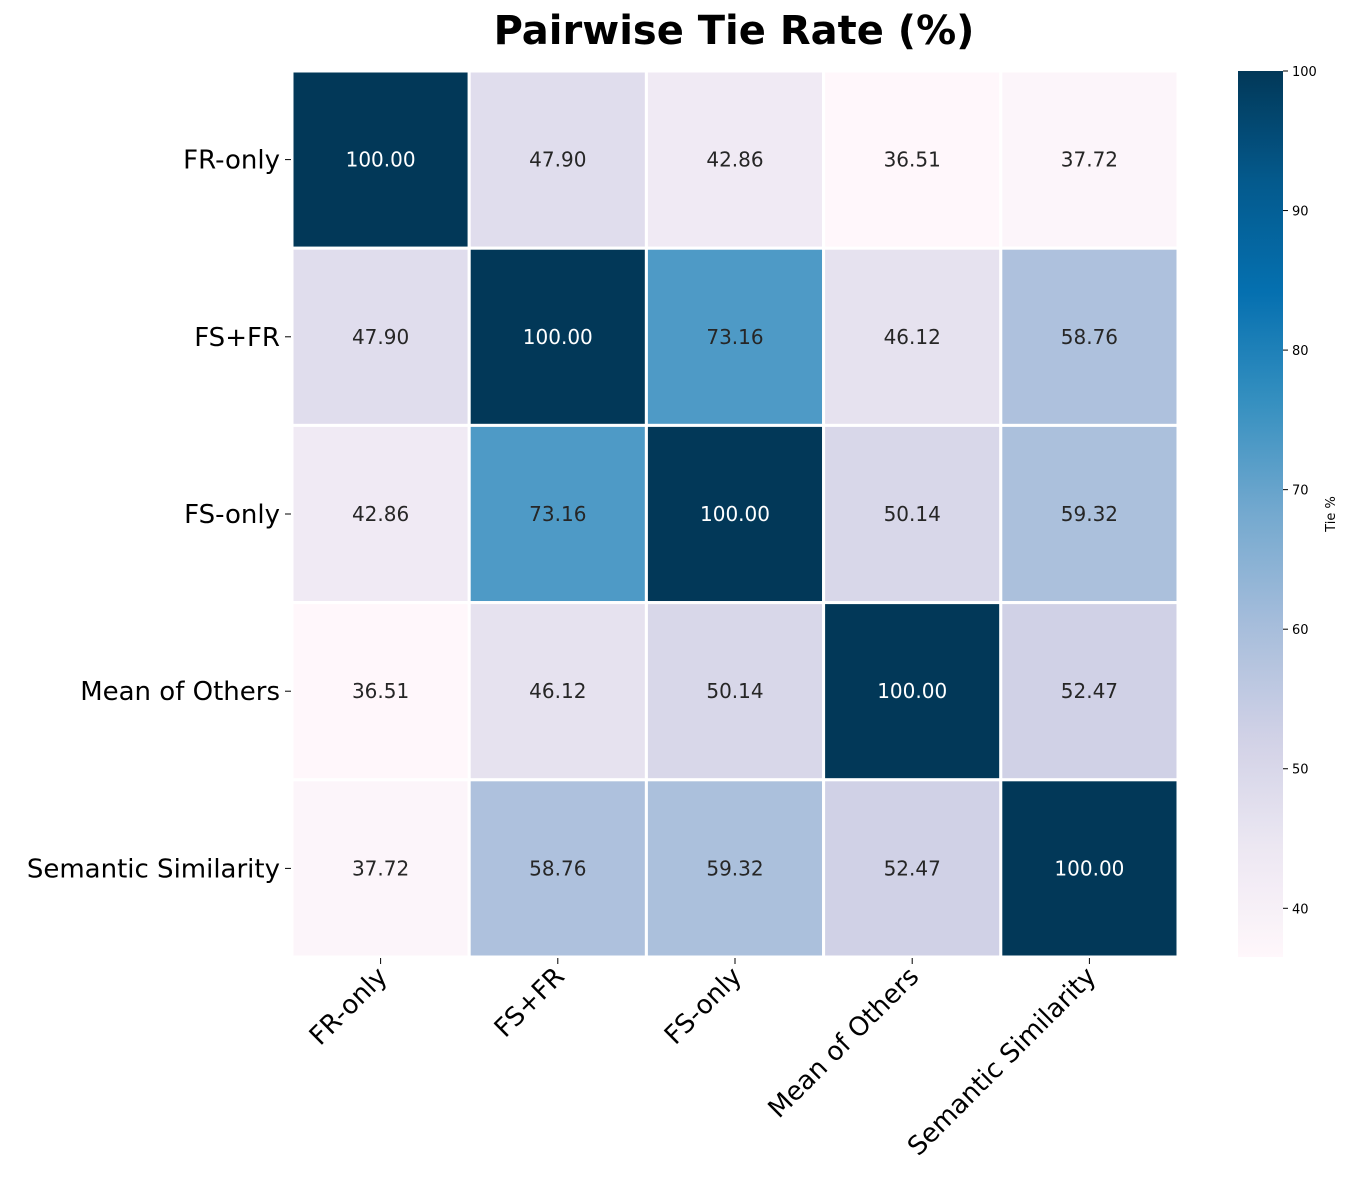 This screenshot has height=1189, width=1348. Describe the element at coordinates (1300, 212) in the screenshot. I see `colorbar-tick-label: 90` at that location.